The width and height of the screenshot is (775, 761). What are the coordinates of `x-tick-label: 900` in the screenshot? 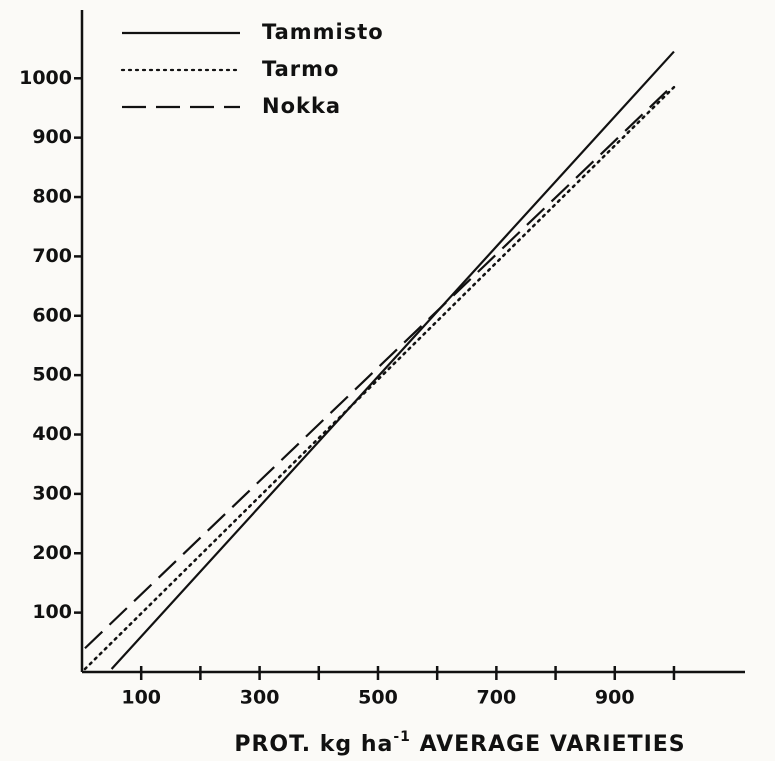 It's located at (615, 698).